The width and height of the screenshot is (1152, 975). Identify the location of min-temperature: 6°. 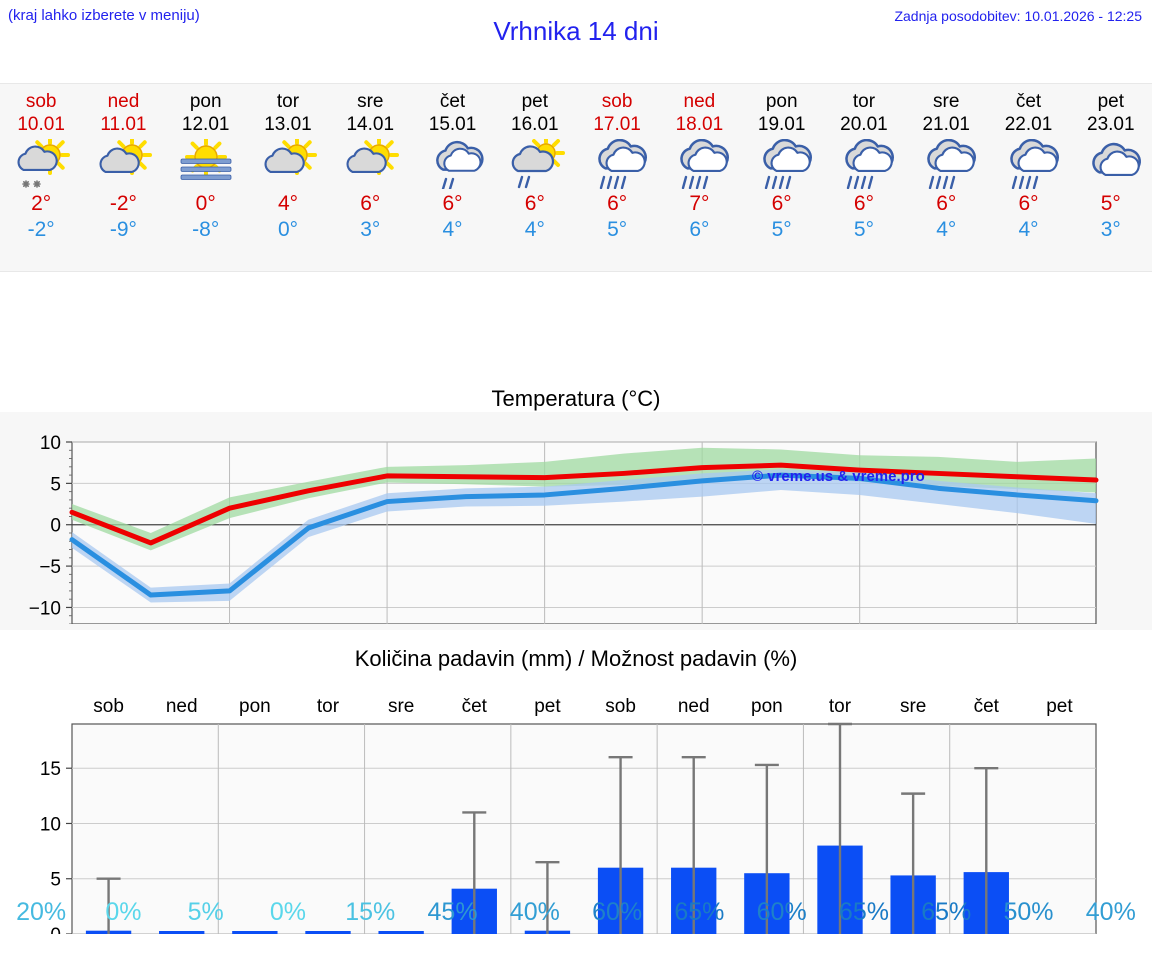
(699, 229).